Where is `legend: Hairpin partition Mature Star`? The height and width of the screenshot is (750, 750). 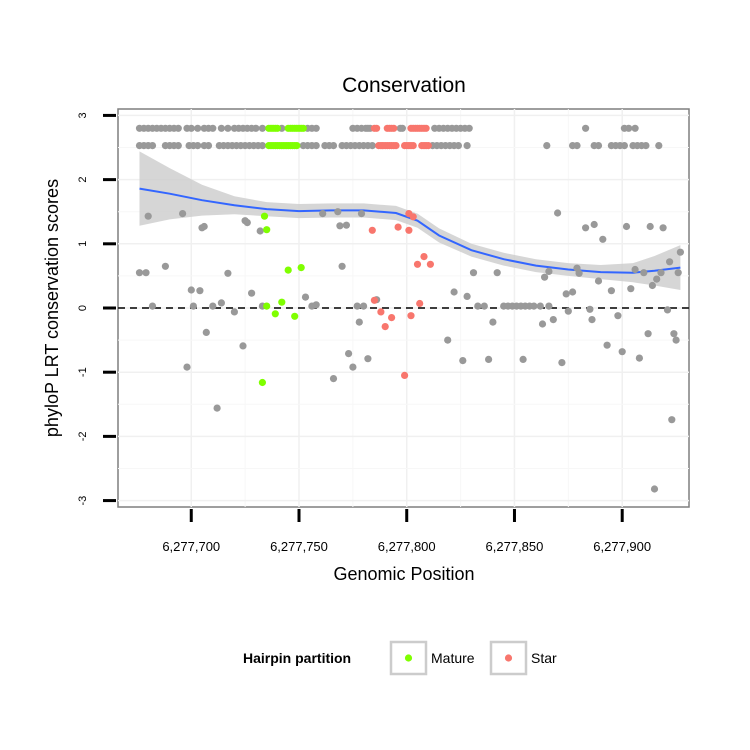
legend: Hairpin partition Mature Star is located at coordinates (400, 658).